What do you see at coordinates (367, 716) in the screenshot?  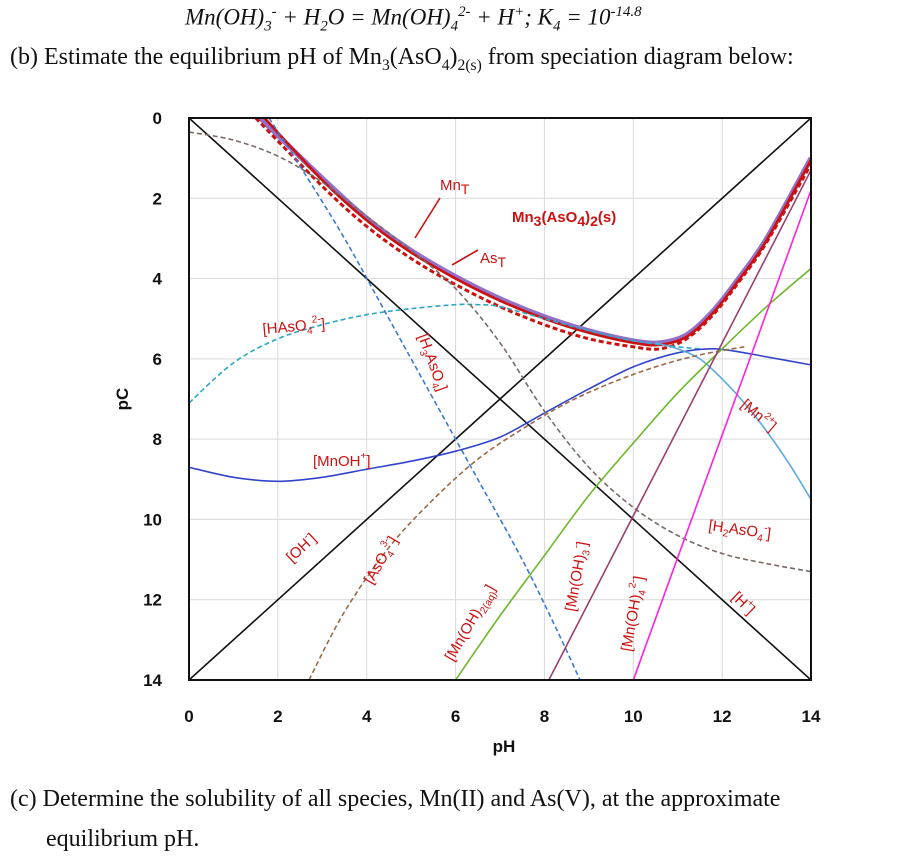 I see `x-tick-label: 4` at bounding box center [367, 716].